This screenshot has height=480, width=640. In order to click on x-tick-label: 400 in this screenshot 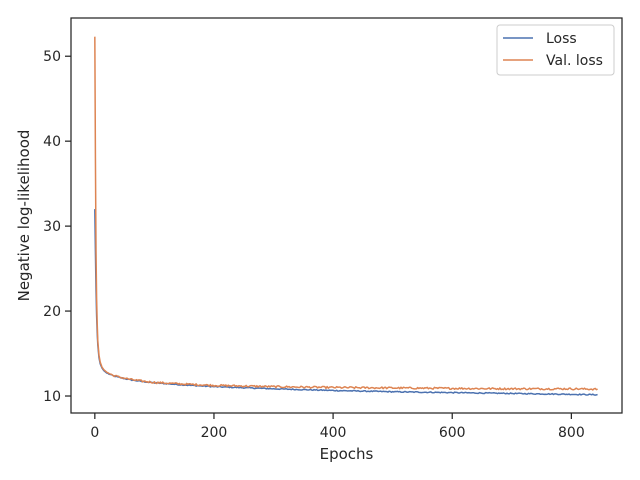, I will do `click(333, 433)`.